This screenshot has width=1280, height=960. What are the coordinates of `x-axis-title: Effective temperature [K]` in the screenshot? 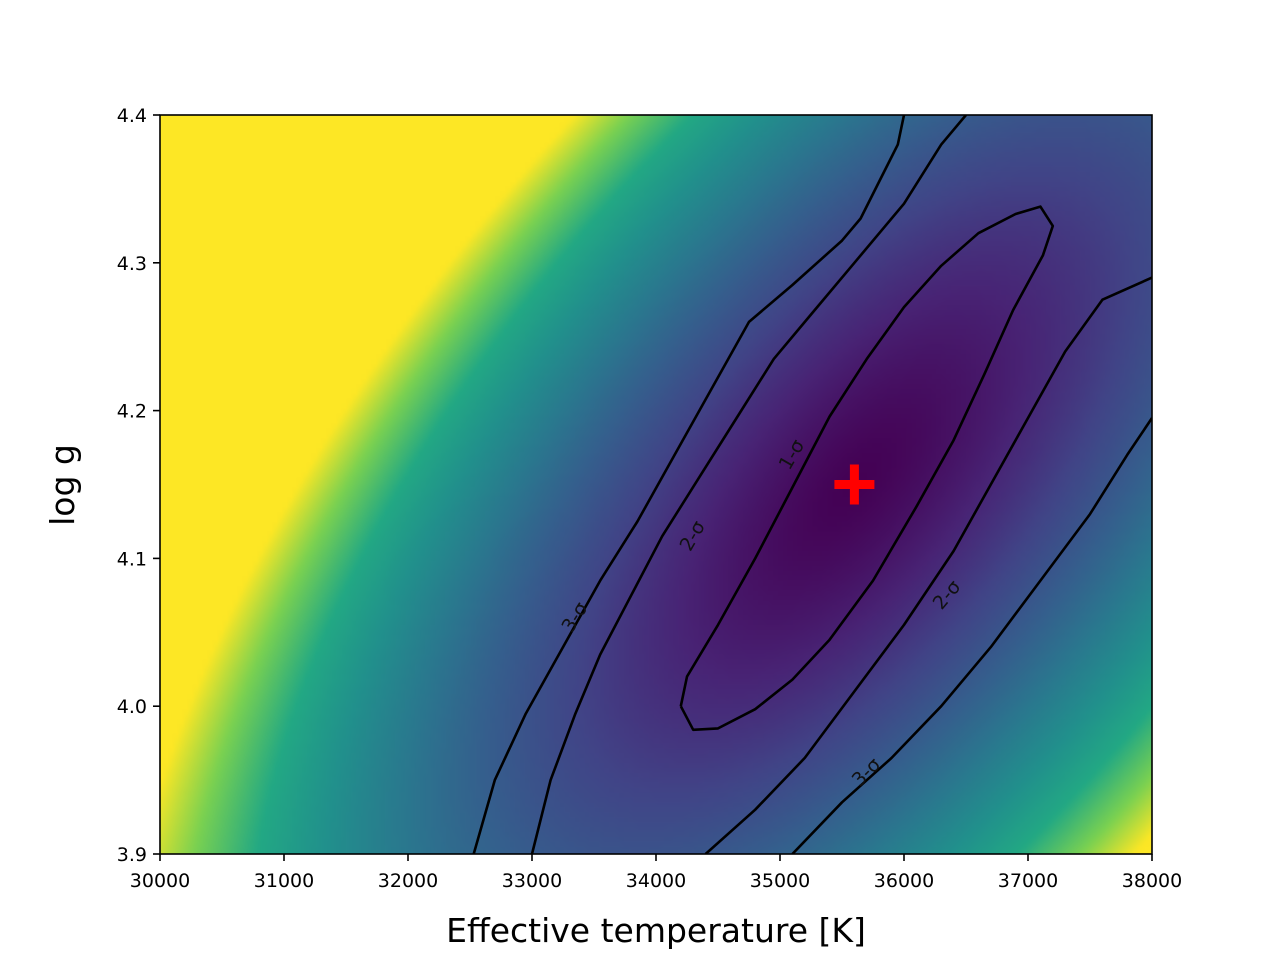 It's located at (656, 930).